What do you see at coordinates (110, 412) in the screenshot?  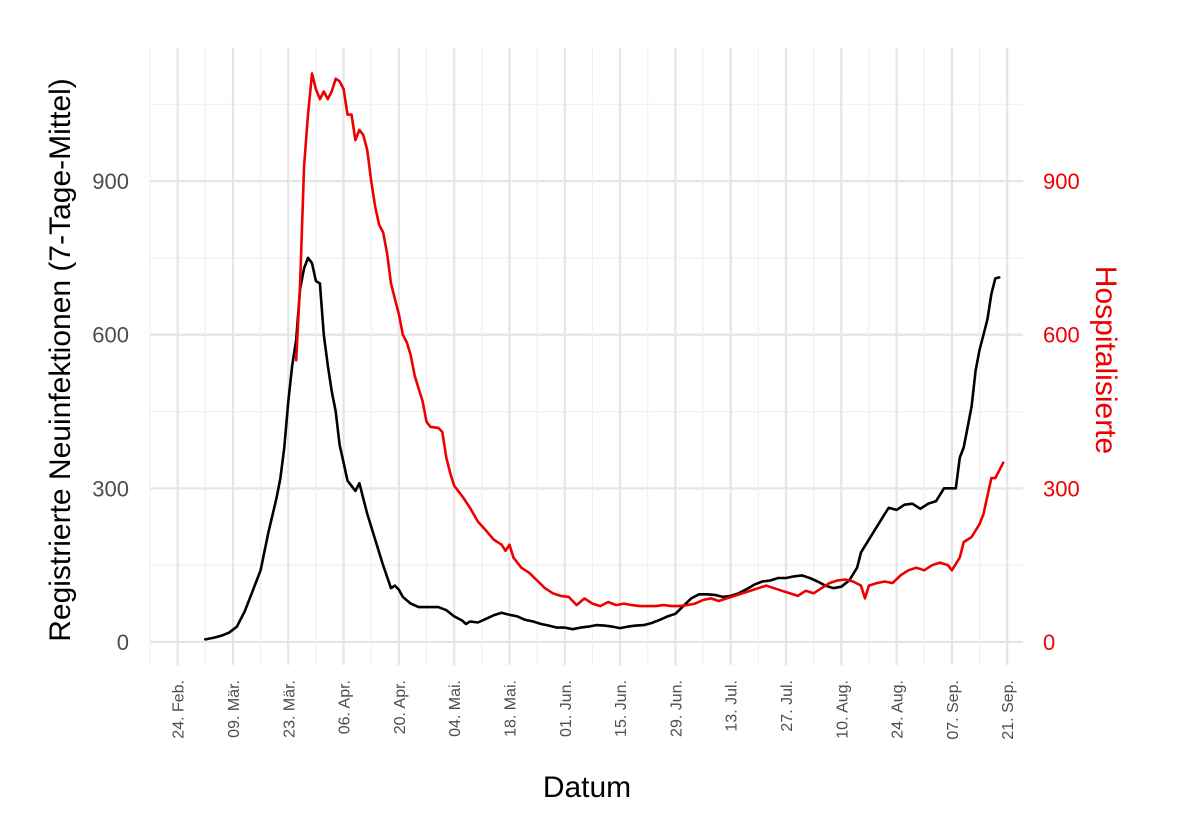 I see `left-y-axis-ticks: 0 300 600 900` at bounding box center [110, 412].